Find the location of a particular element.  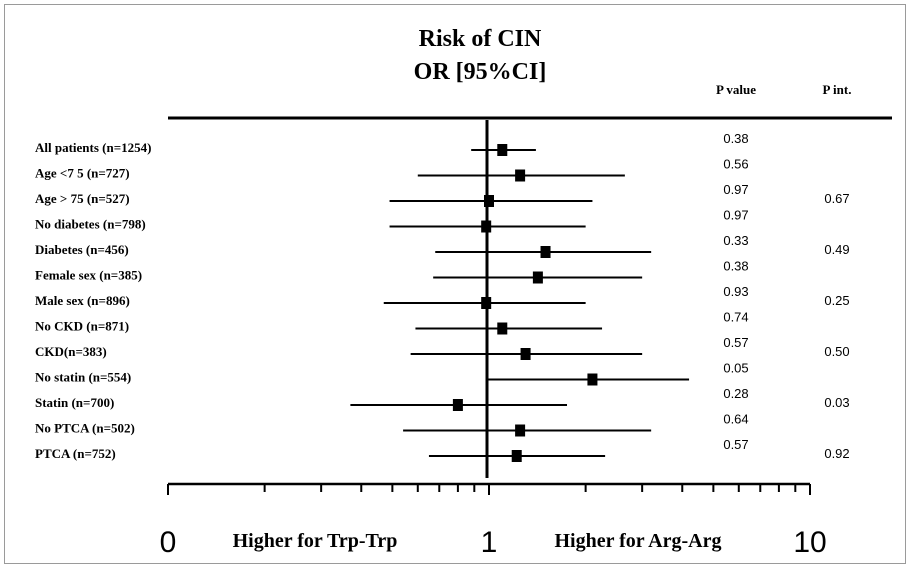

row-label: Age > 75 (n=527) is located at coordinates (82, 198).